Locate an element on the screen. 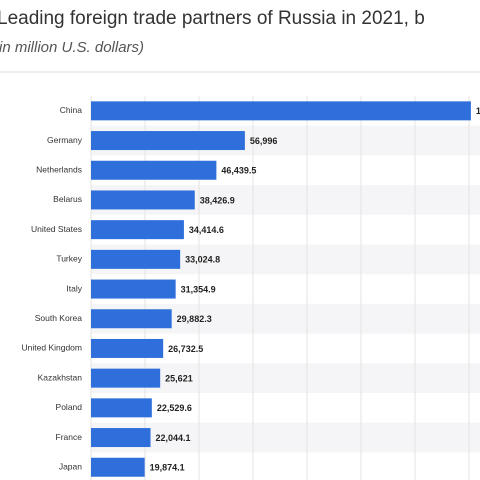  y-tick-label: Japan is located at coordinates (70, 467).